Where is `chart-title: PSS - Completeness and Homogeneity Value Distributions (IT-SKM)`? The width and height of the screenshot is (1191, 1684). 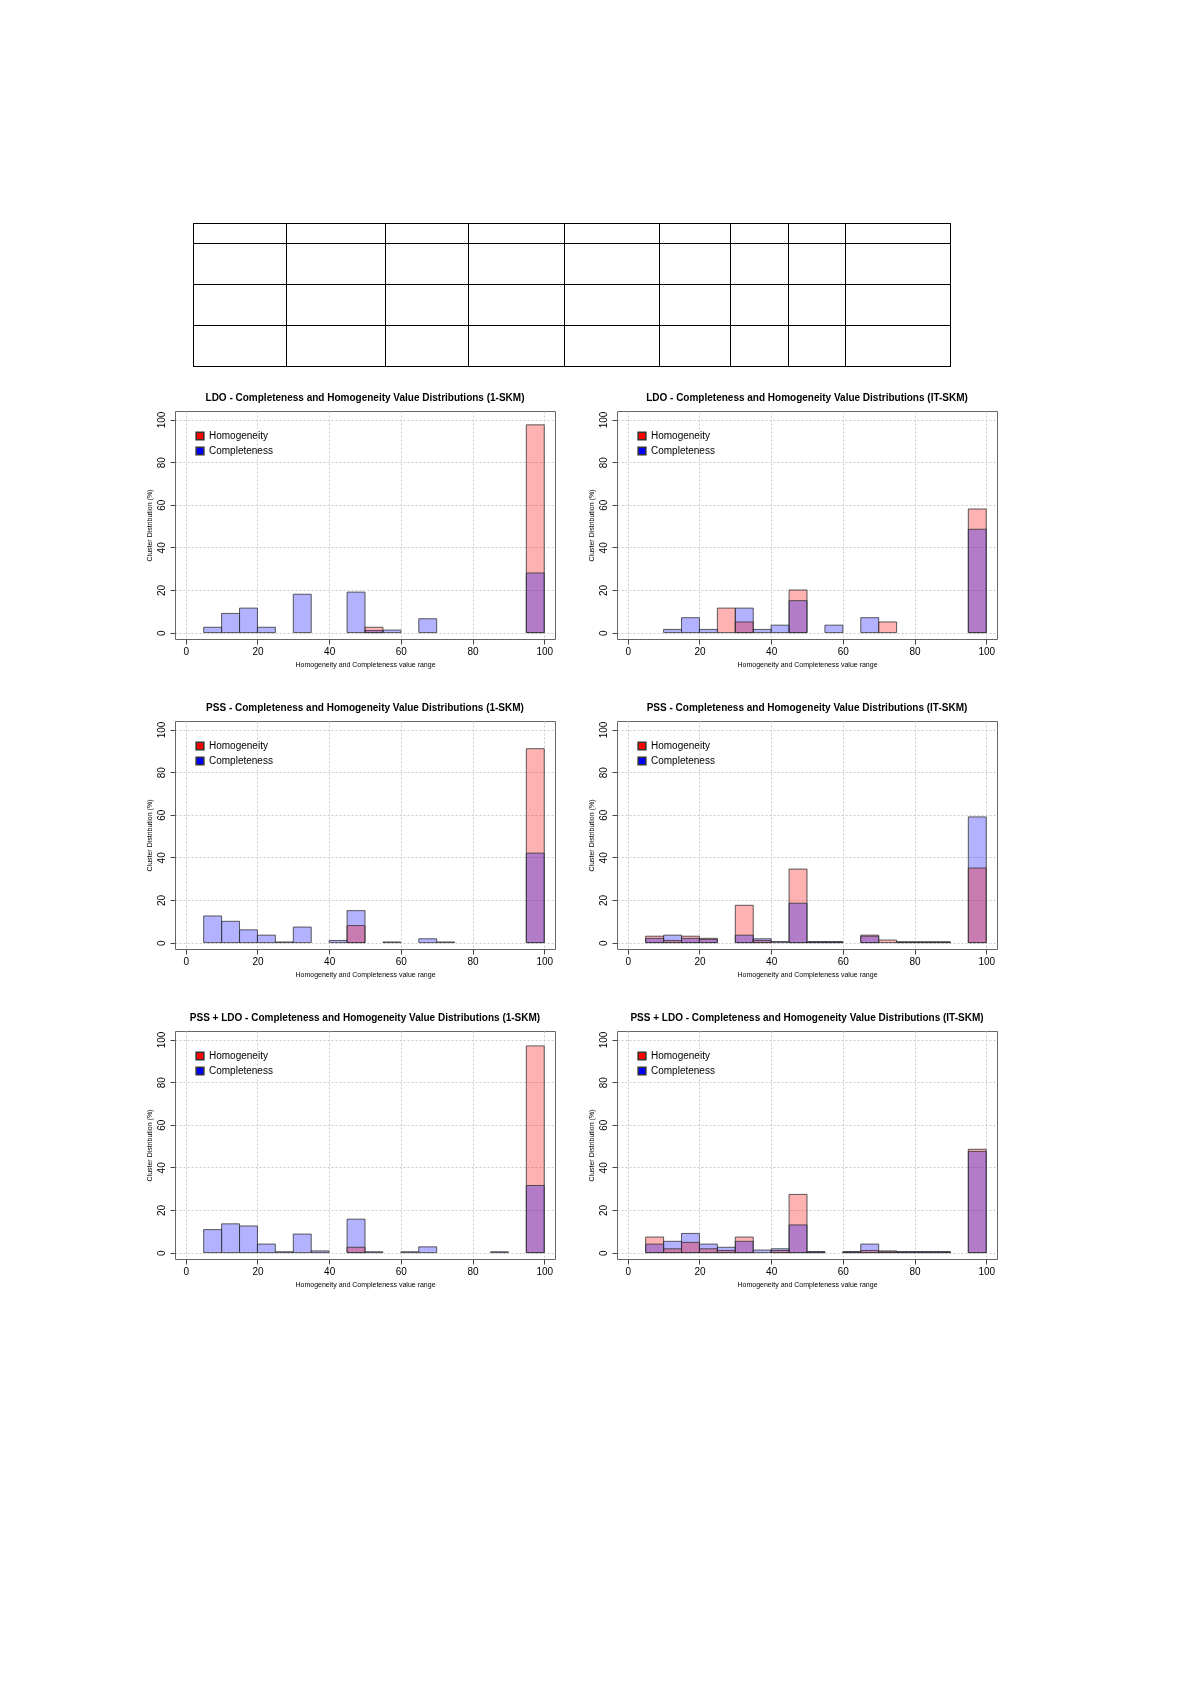 chart-title: PSS - Completeness and Homogeneity Value Distributions (IT-SKM) is located at coordinates (807, 707).